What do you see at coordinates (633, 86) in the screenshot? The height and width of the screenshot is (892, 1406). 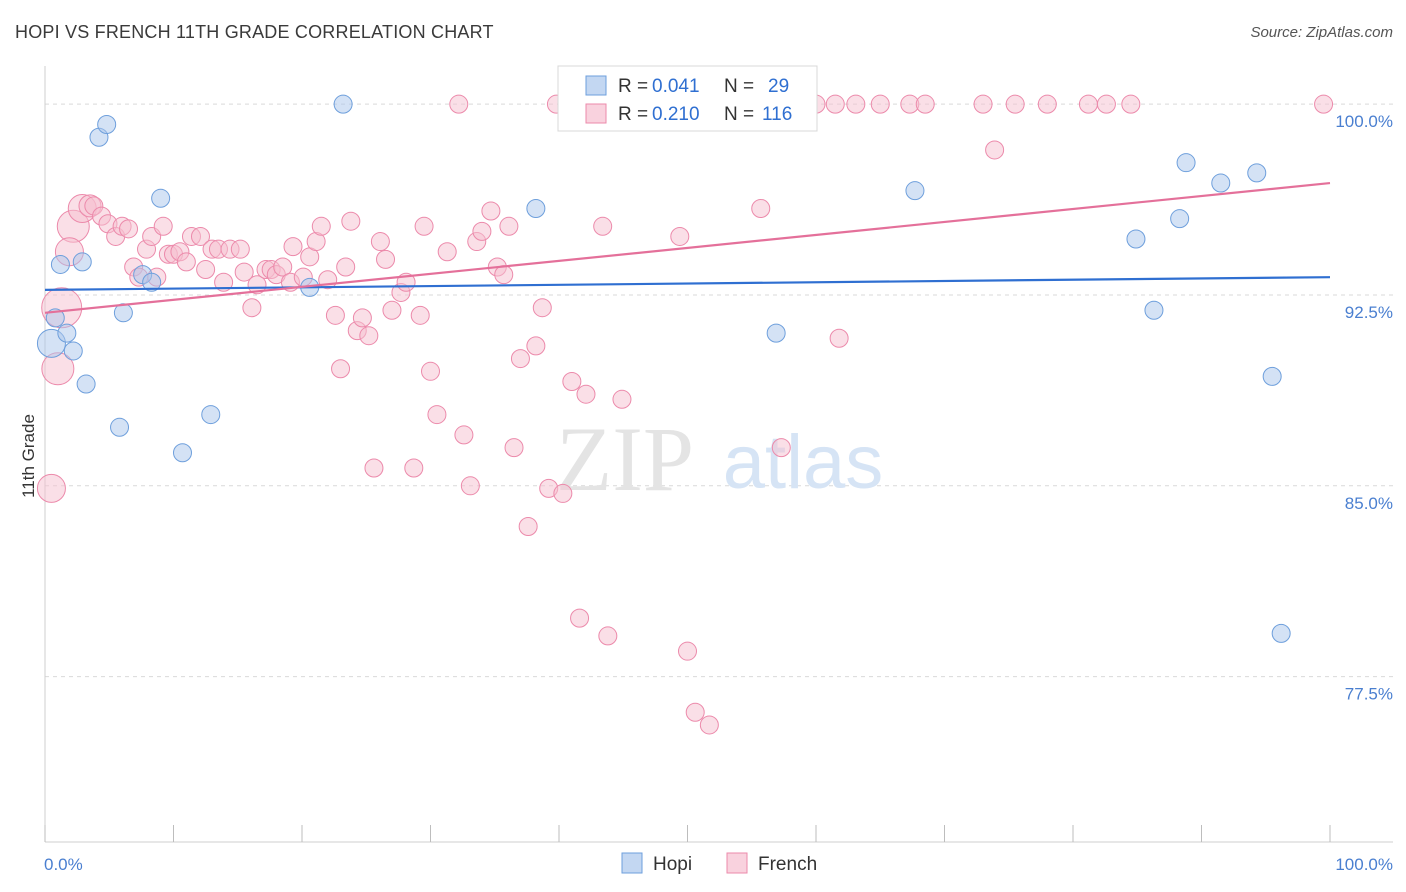 I see `legend-hopi-r-label: R =` at bounding box center [633, 86].